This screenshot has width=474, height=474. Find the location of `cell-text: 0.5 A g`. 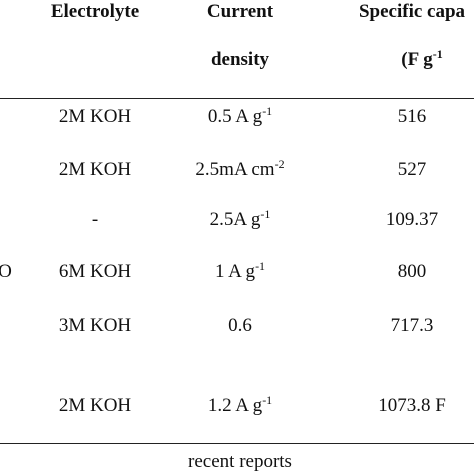

cell-text: 0.5 A g is located at coordinates (235, 116).